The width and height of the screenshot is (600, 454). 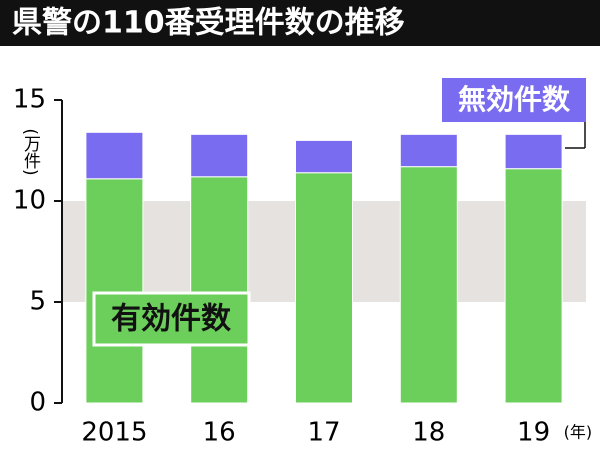 I want to click on series-label: 有効件数, so click(x=171, y=319).